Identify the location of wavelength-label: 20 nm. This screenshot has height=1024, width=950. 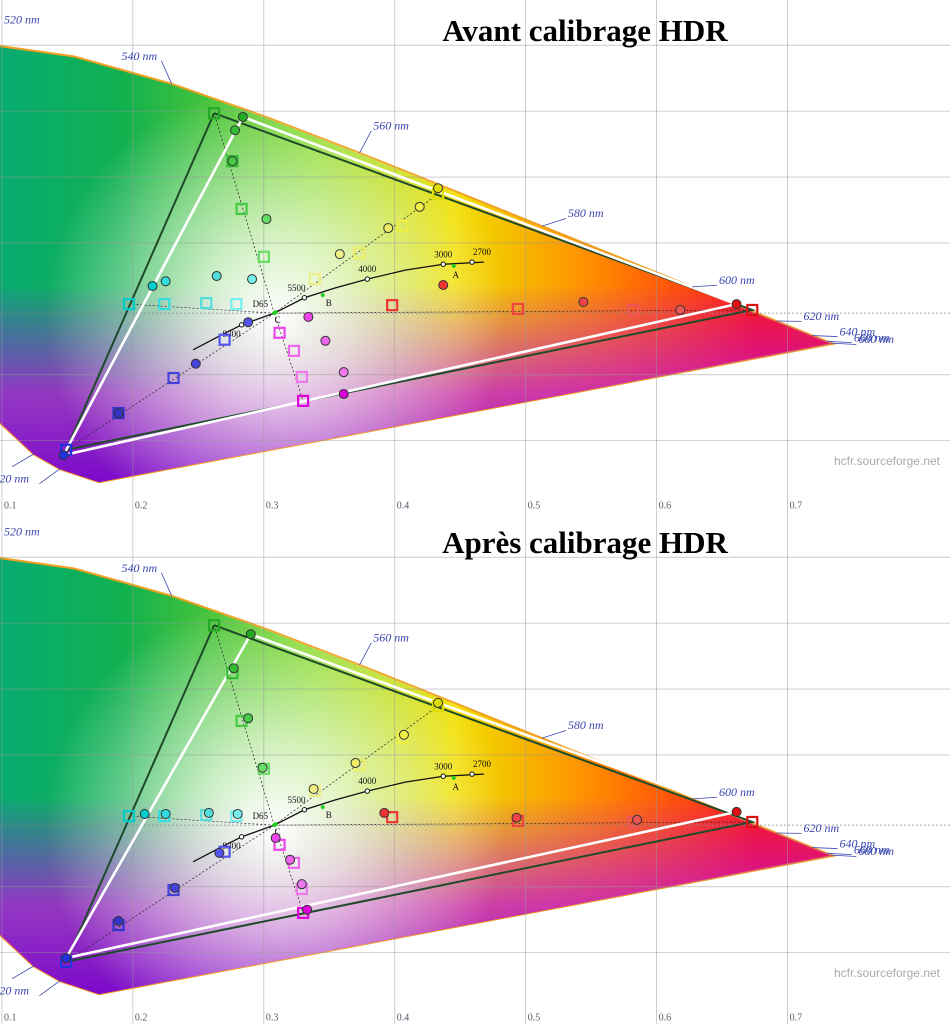
(14, 479).